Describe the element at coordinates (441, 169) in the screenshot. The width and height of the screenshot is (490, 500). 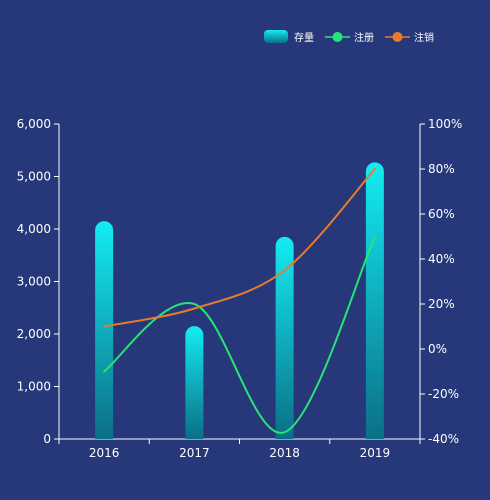
I see `y-right-tick-label: 80%` at that location.